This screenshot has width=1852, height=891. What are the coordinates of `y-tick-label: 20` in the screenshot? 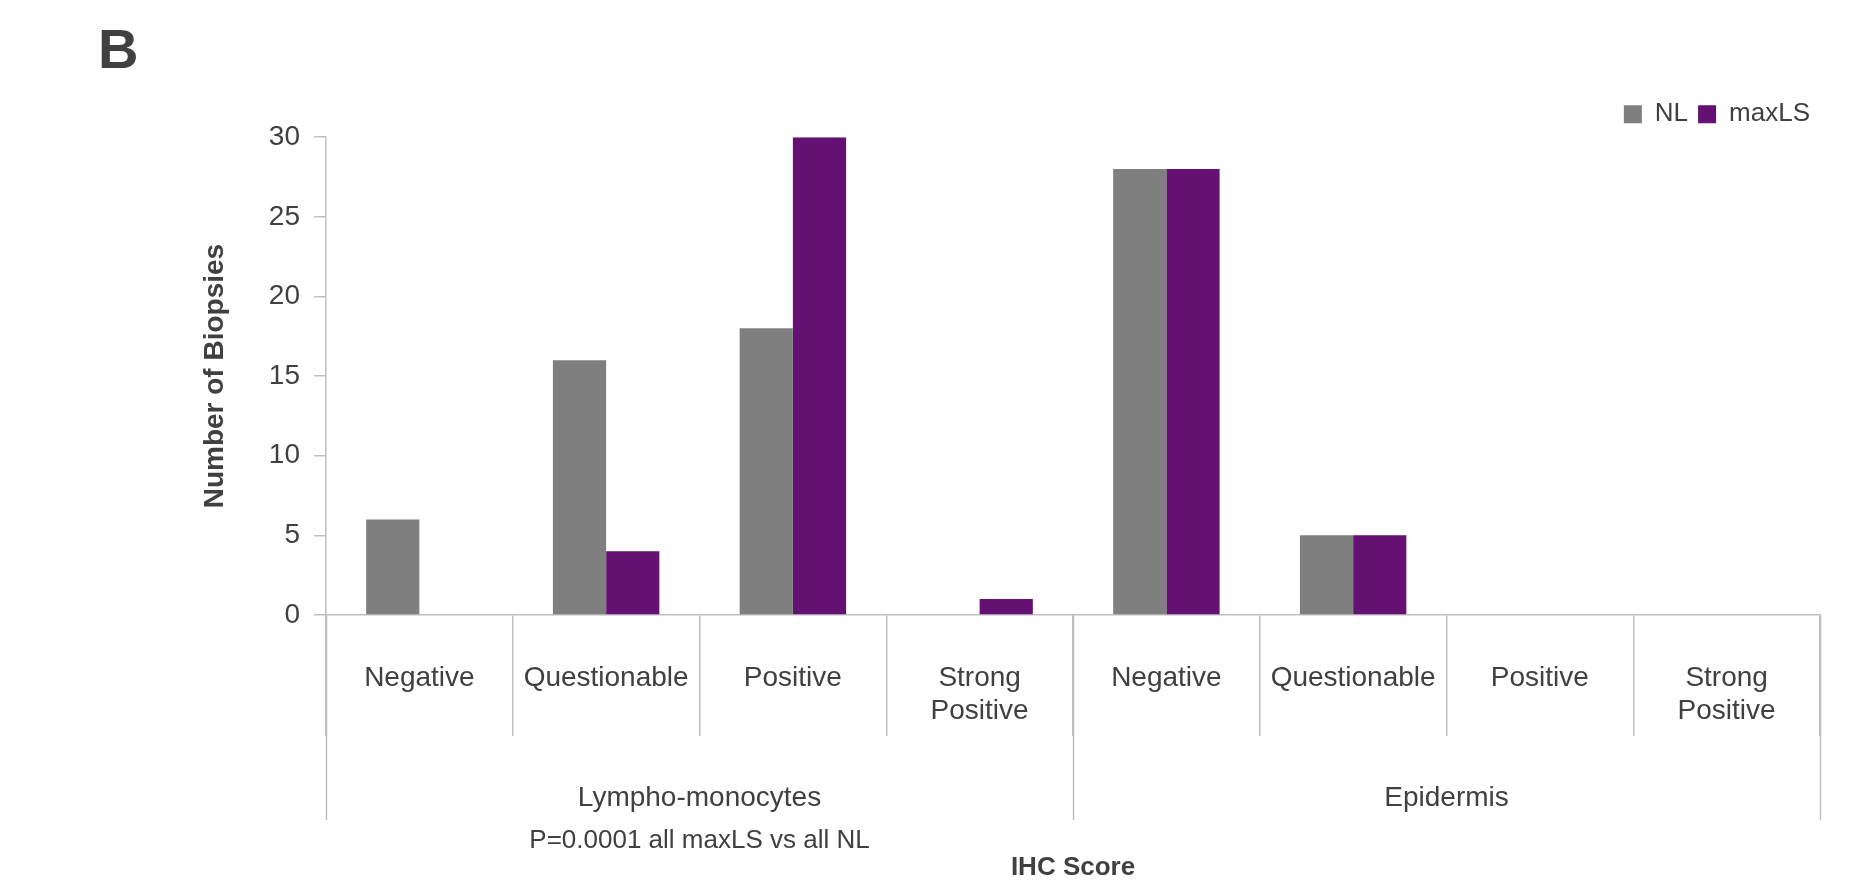 It's located at (284, 295).